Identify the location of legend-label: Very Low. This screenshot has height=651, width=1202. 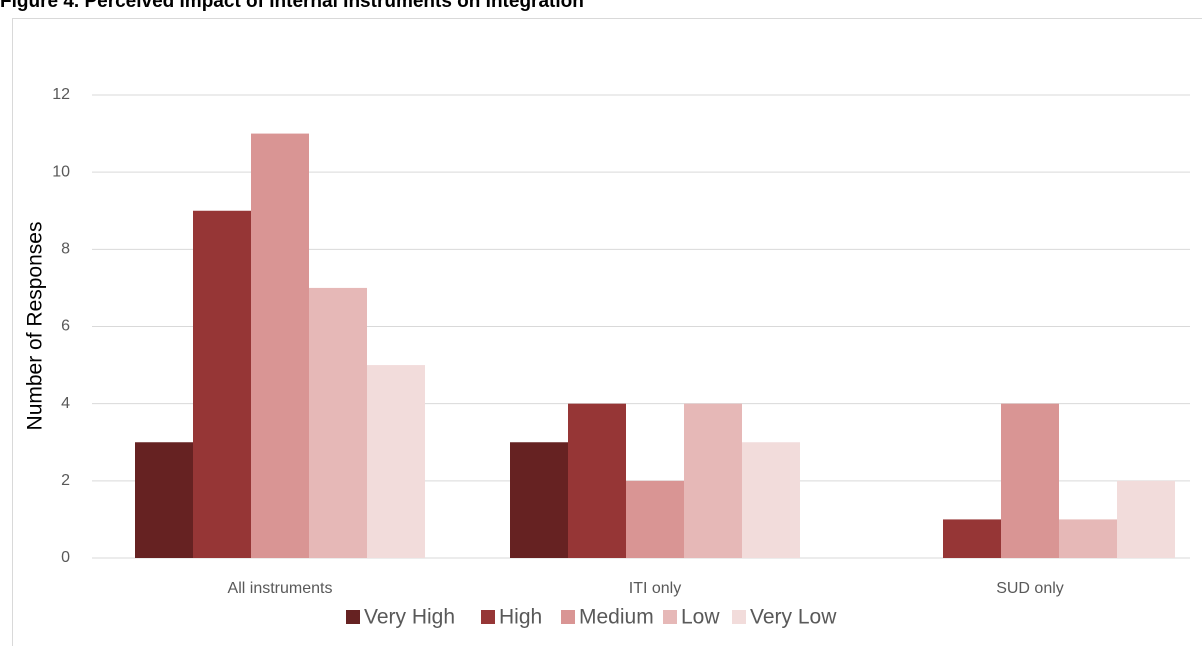
(793, 617).